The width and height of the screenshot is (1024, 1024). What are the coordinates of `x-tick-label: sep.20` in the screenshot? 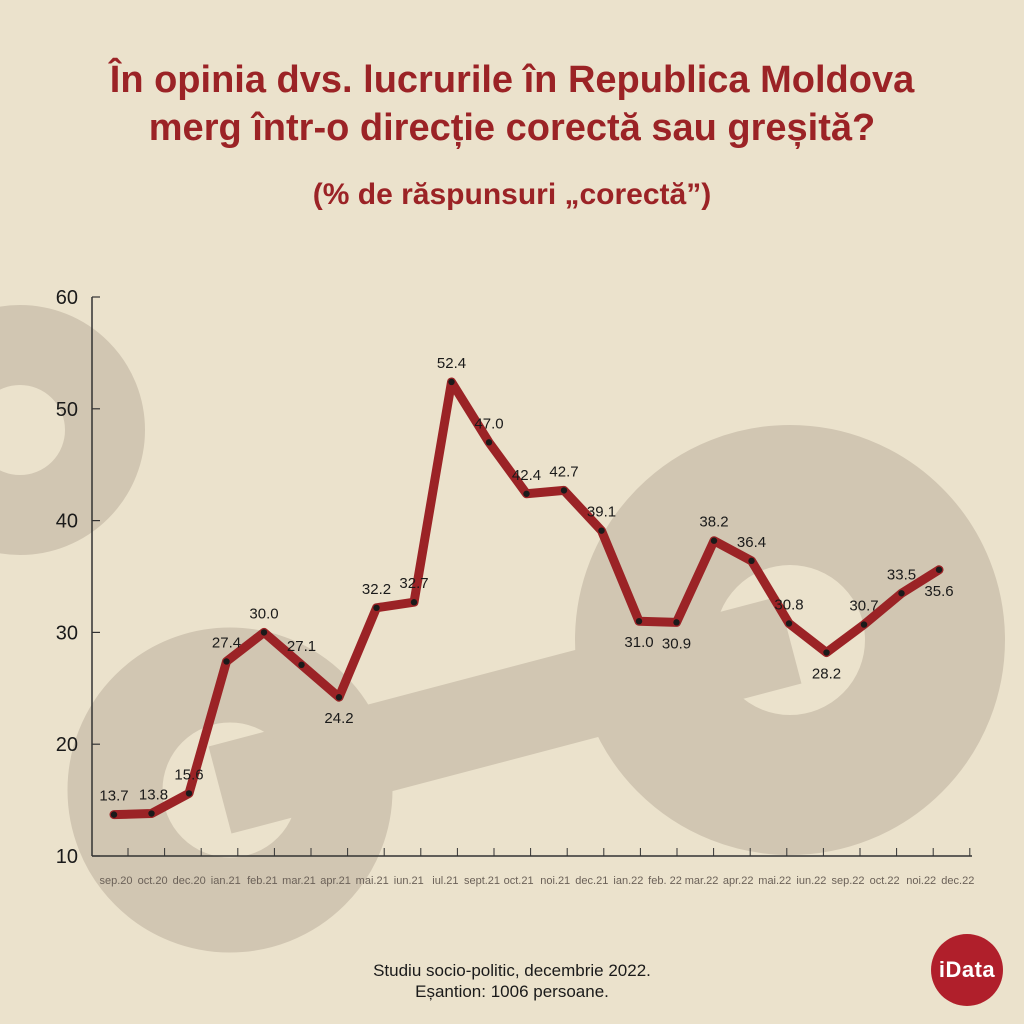 It's located at (115, 881).